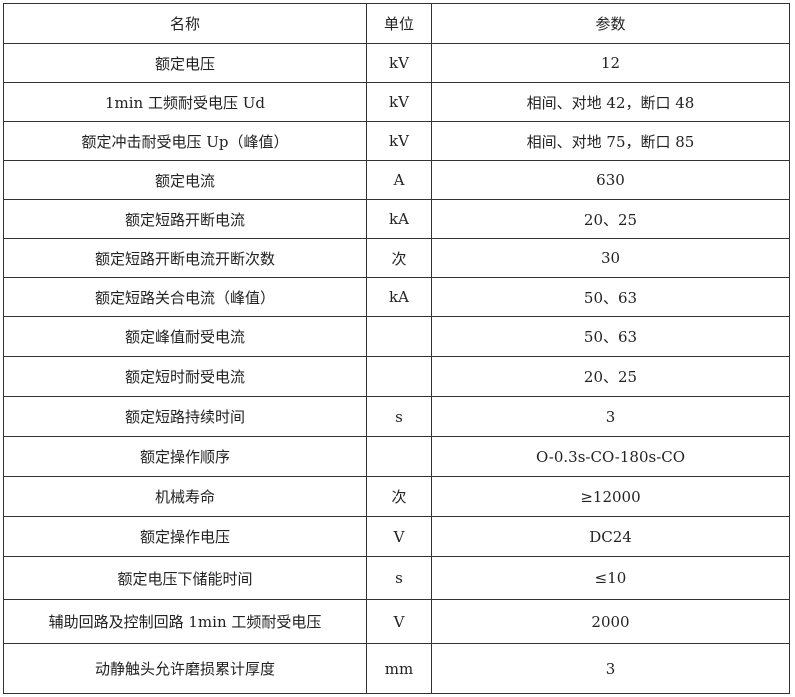  Describe the element at coordinates (185, 536) in the screenshot. I see `row-name: 额定操作电压` at that location.